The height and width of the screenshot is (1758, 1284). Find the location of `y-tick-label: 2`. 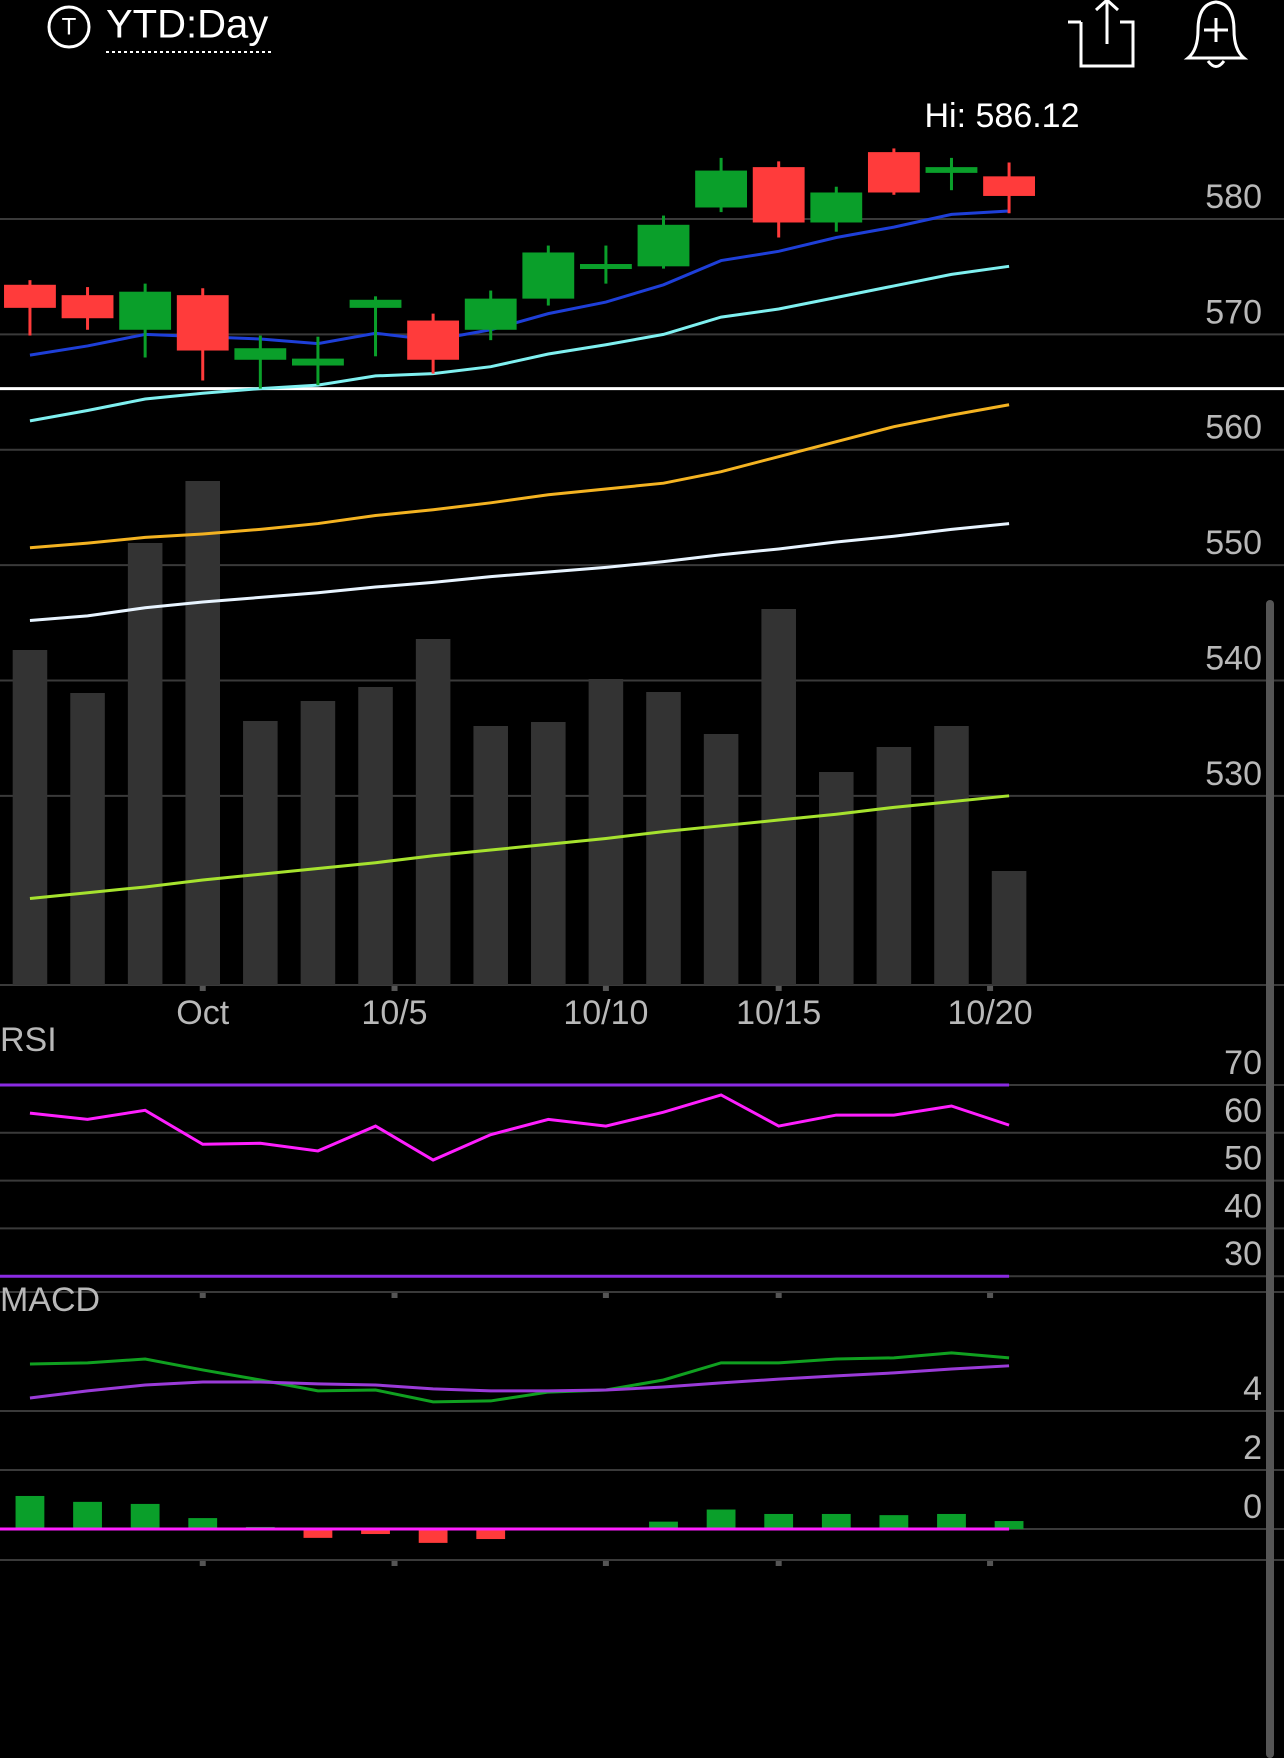

y-tick-label: 2 is located at coordinates (1252, 1448).